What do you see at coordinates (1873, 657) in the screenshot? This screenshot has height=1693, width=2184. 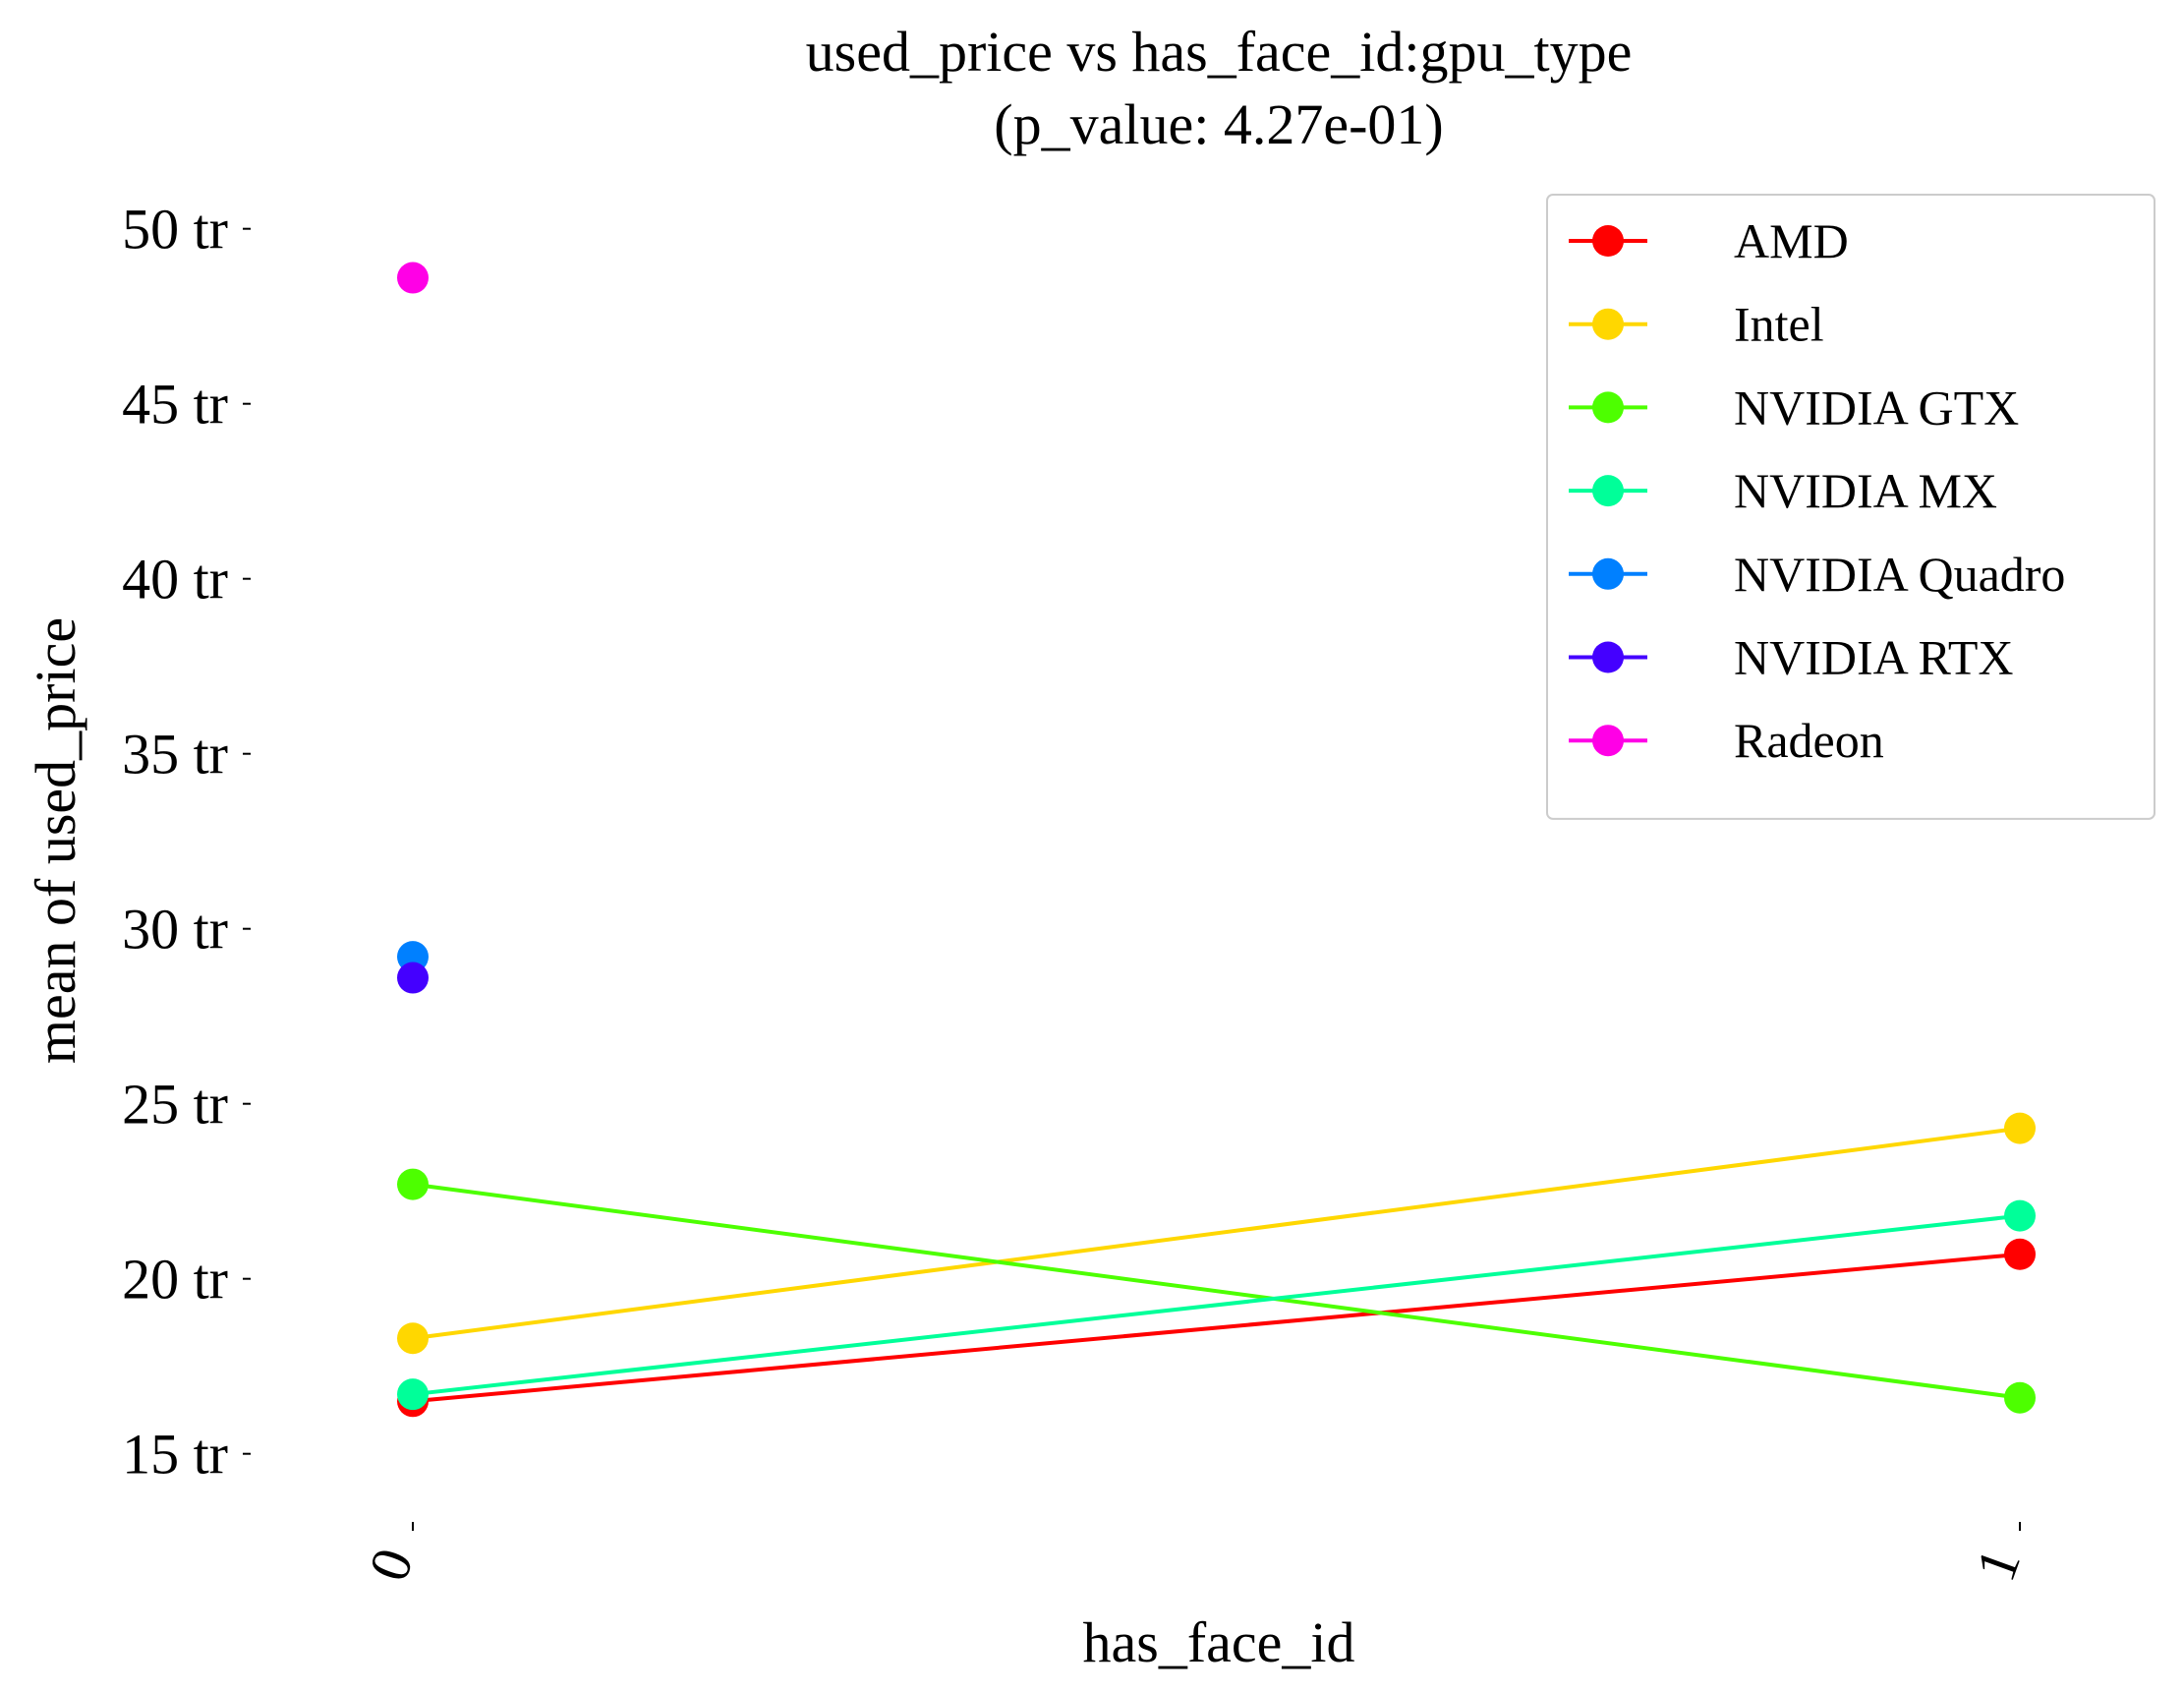 I see `legend-label: NVIDIA RTX` at bounding box center [1873, 657].